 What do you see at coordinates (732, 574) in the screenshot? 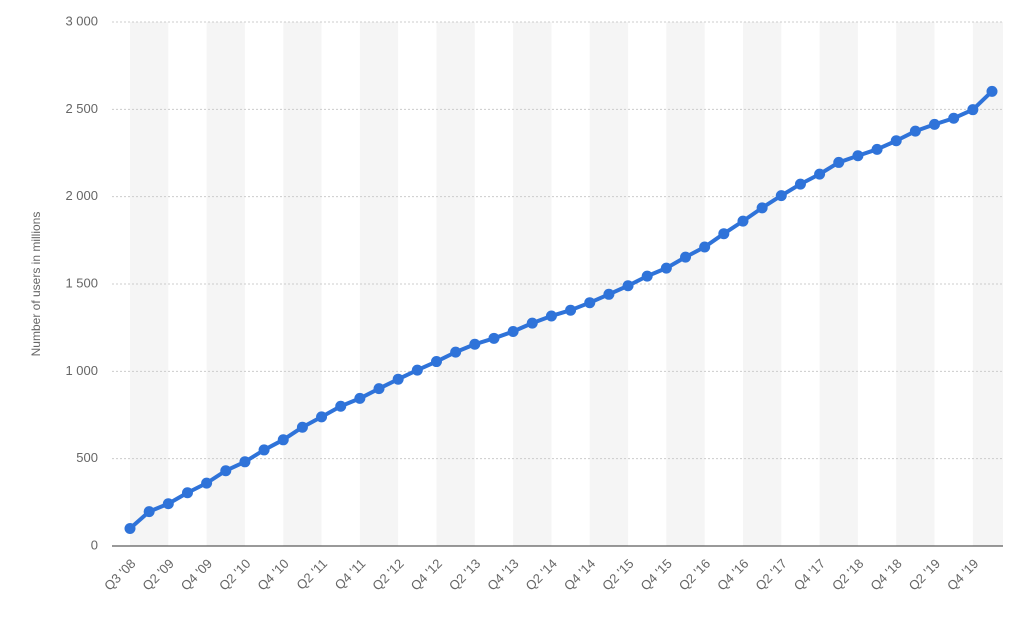
I see `x-tick-label: Q4 '16` at bounding box center [732, 574].